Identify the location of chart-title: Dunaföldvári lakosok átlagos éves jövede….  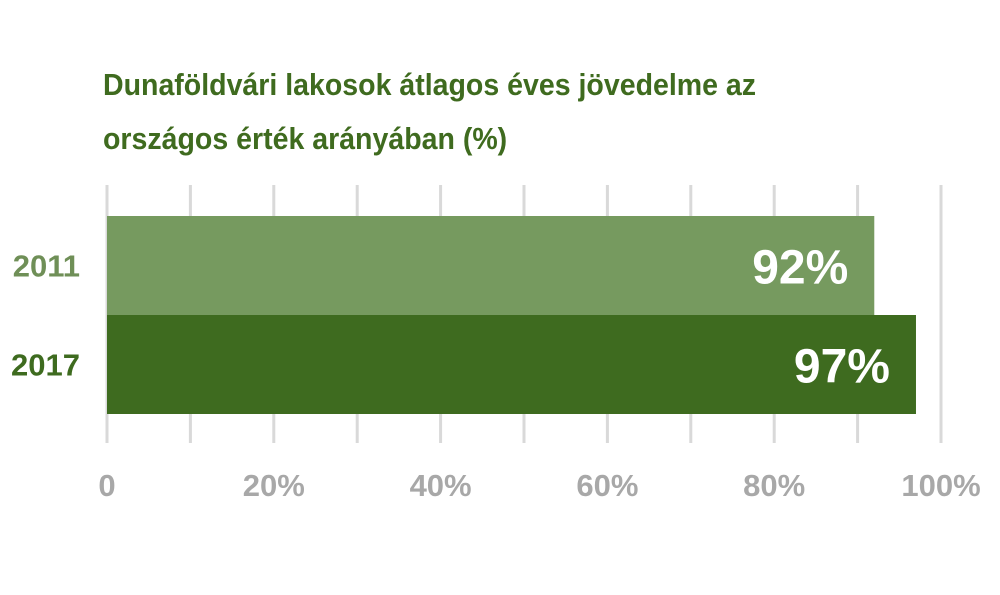
(452, 112).